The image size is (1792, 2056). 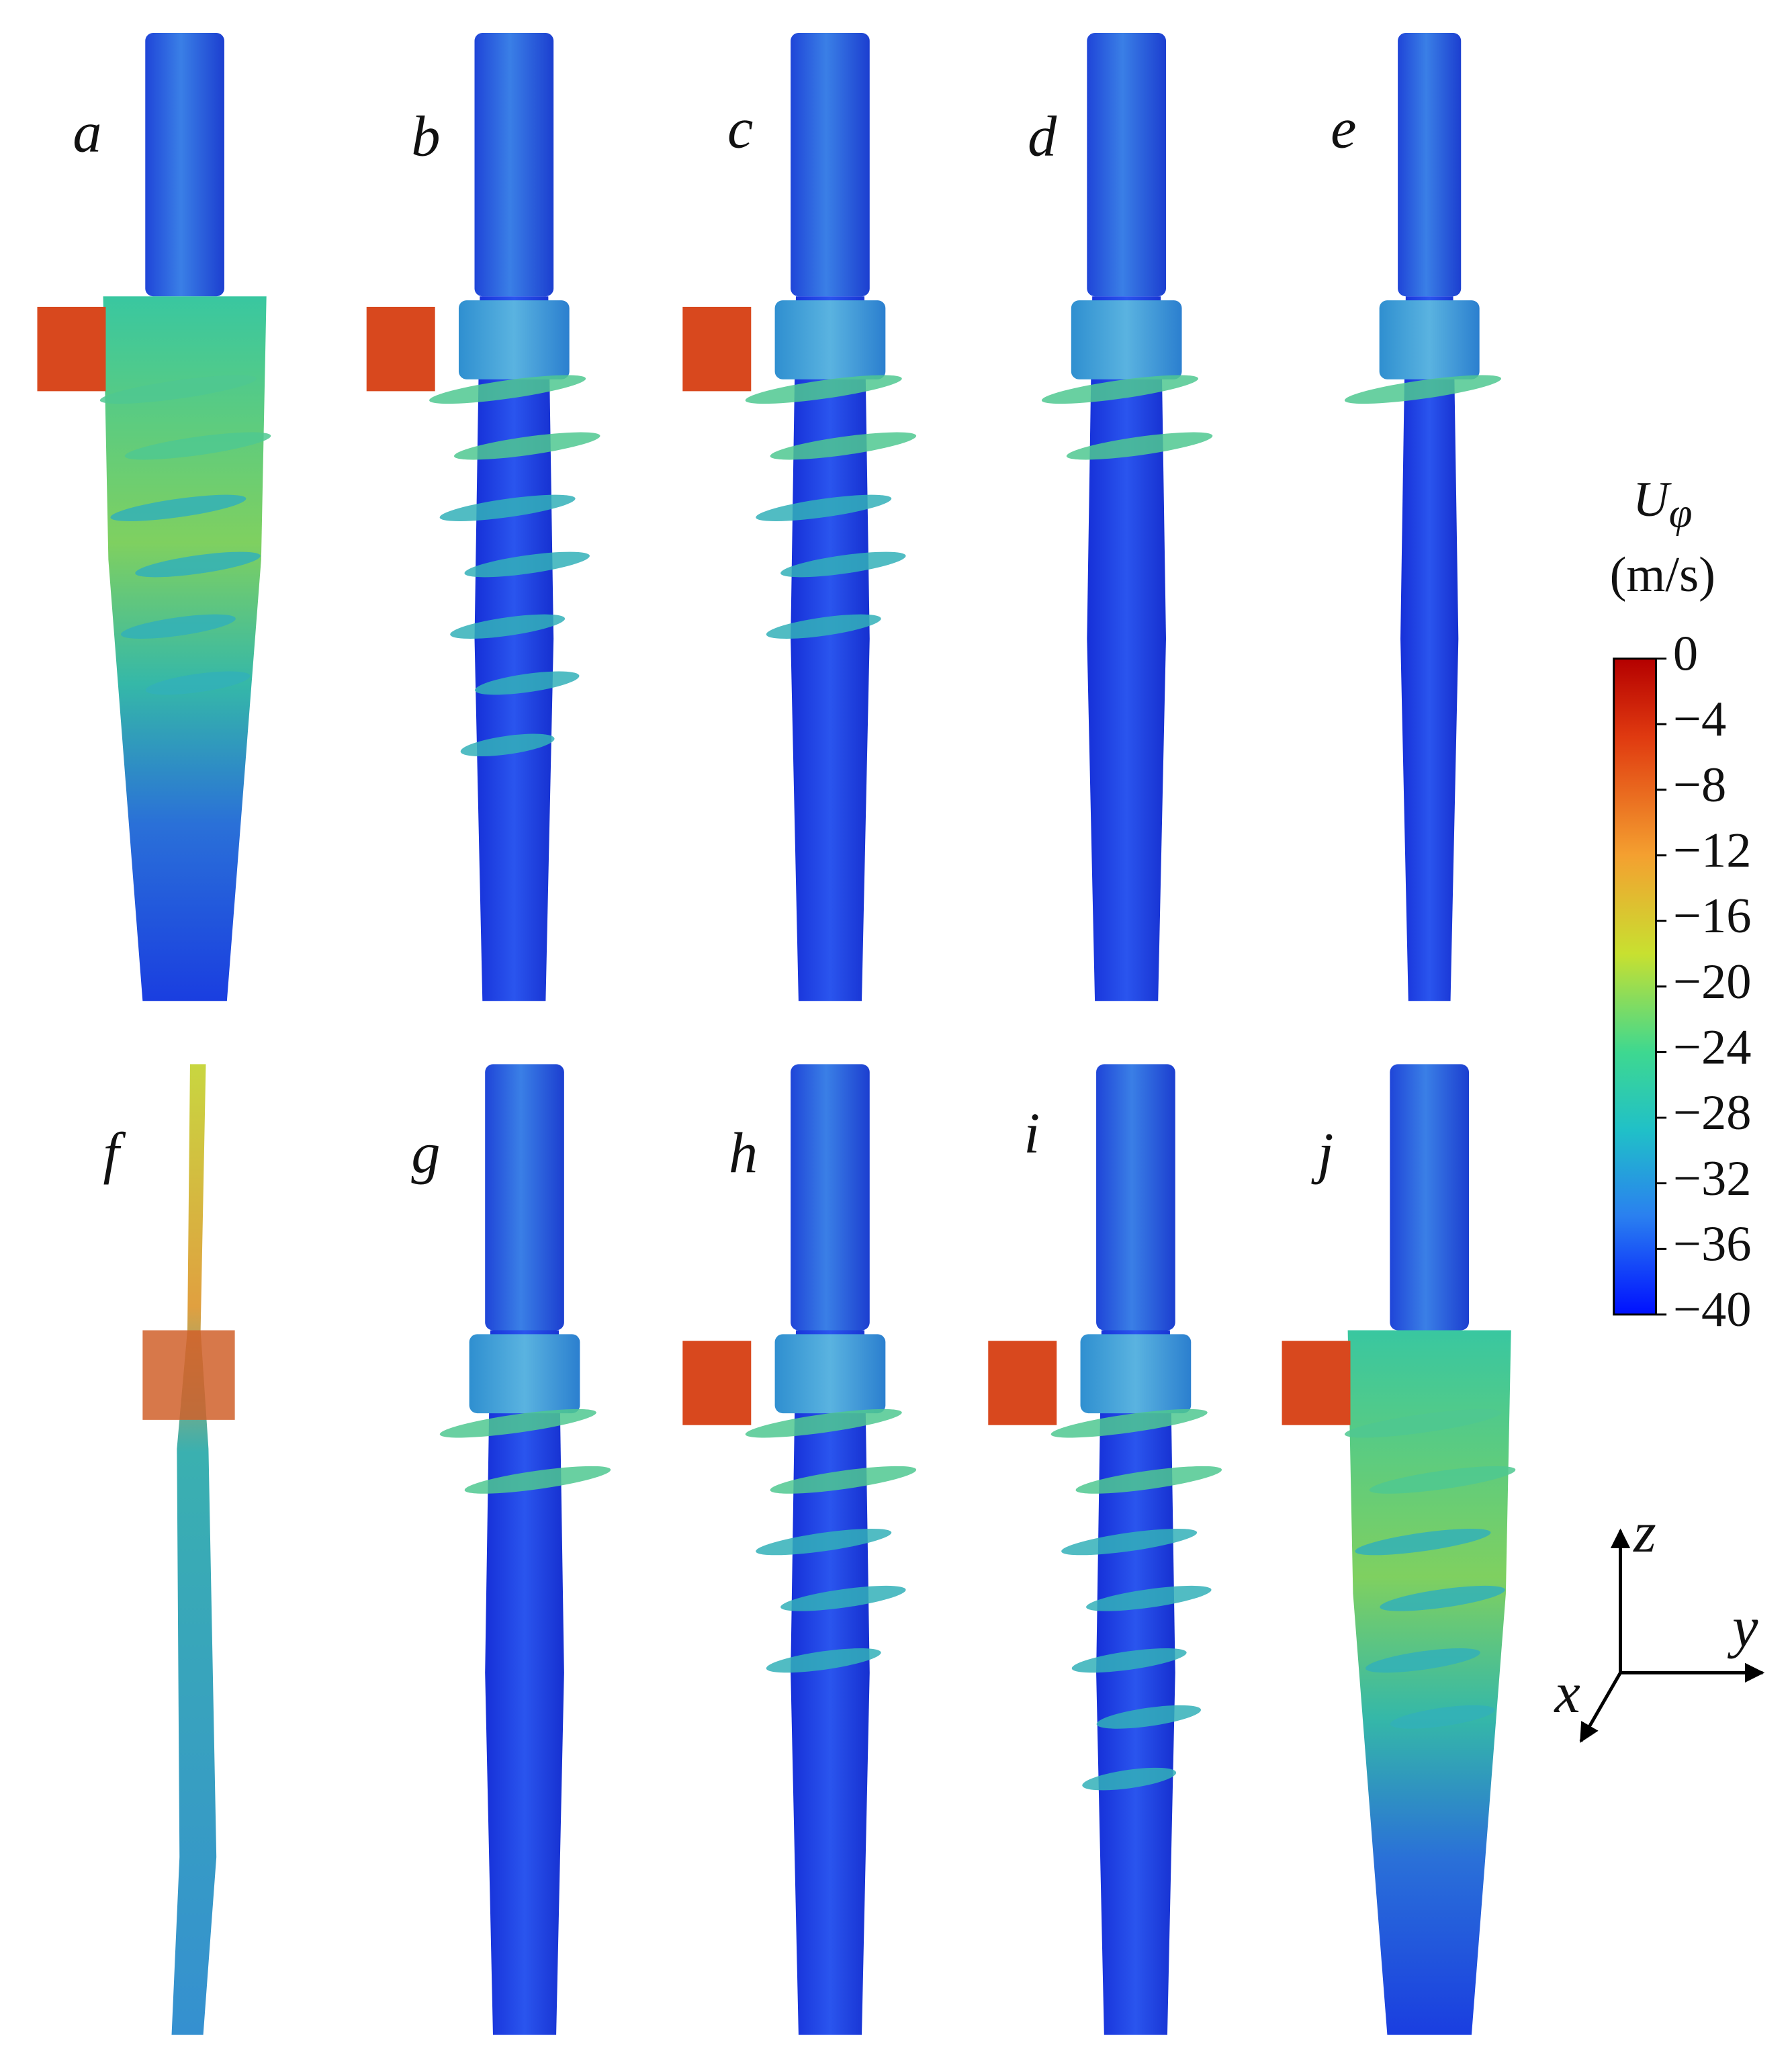 What do you see at coordinates (744, 1152) in the screenshot?
I see `panel-label: h` at bounding box center [744, 1152].